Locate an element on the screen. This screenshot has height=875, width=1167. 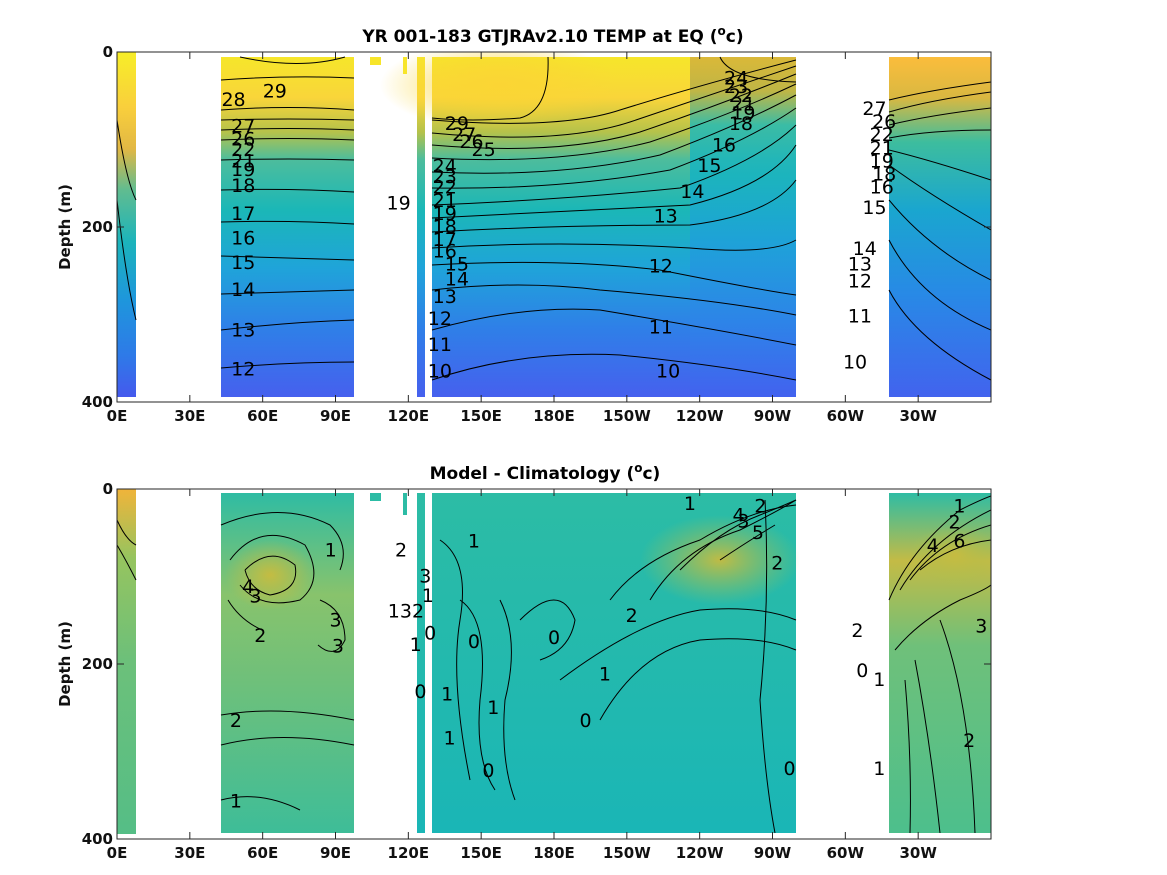
chart-title-top: YR 001-183 GTJRAv2.10 TEMP at EQ (oc) is located at coordinates (552, 35).